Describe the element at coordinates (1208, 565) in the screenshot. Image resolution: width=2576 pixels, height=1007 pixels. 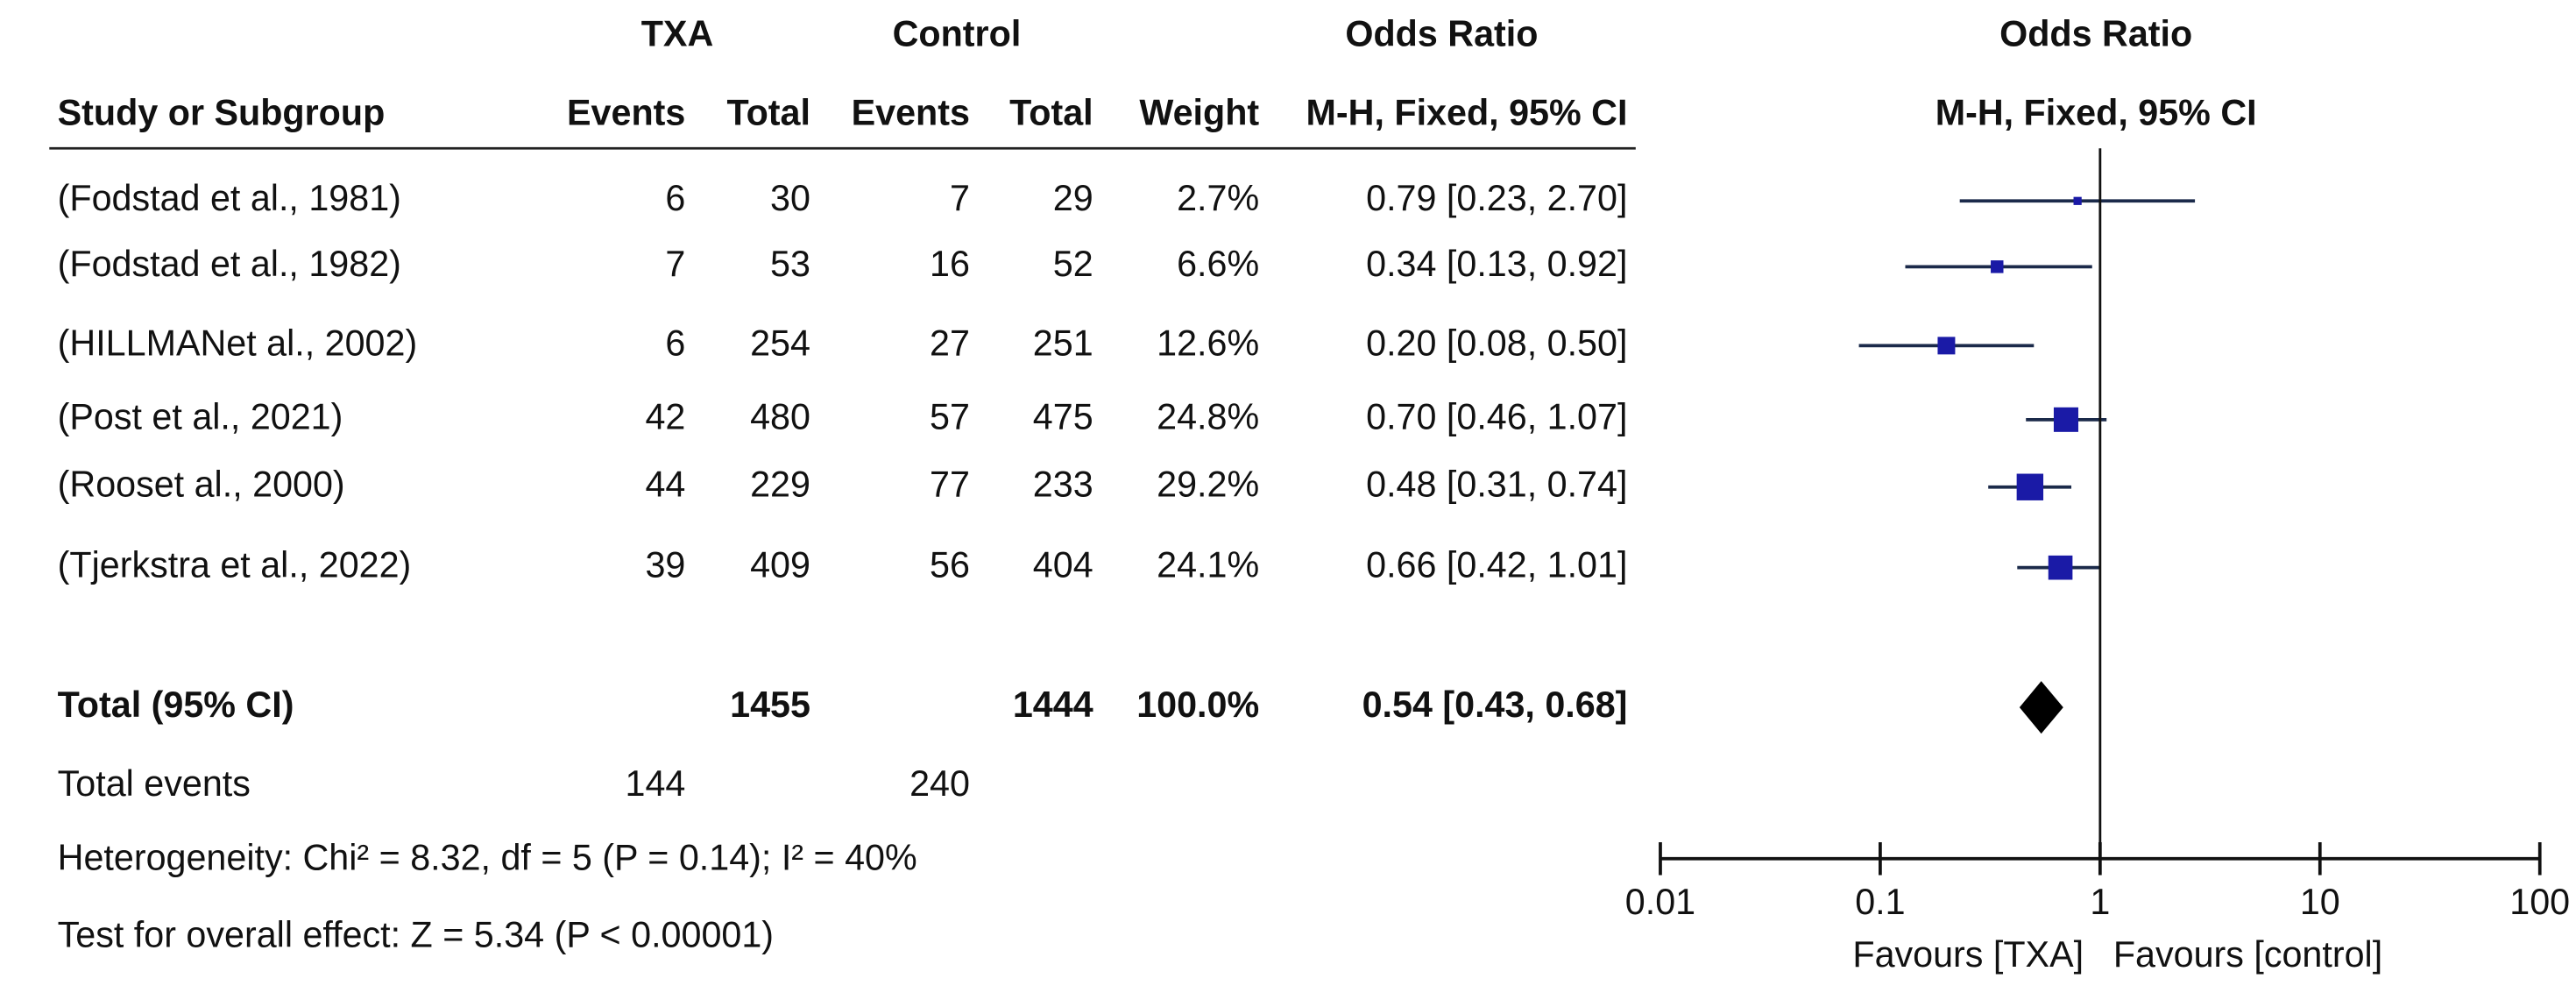
I see `cell: 24.1%` at that location.